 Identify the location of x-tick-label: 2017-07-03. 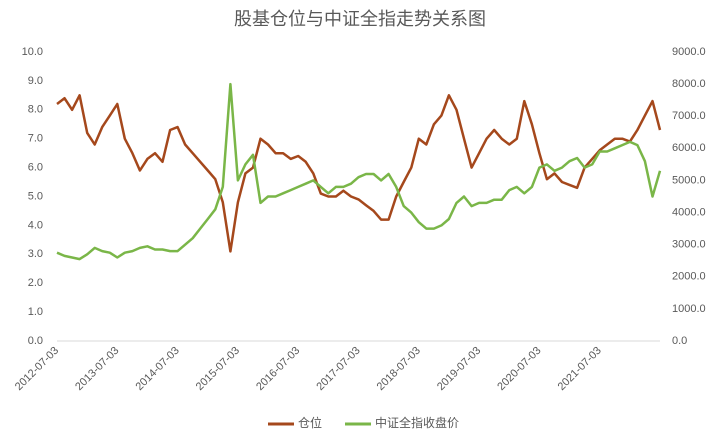
(338, 369).